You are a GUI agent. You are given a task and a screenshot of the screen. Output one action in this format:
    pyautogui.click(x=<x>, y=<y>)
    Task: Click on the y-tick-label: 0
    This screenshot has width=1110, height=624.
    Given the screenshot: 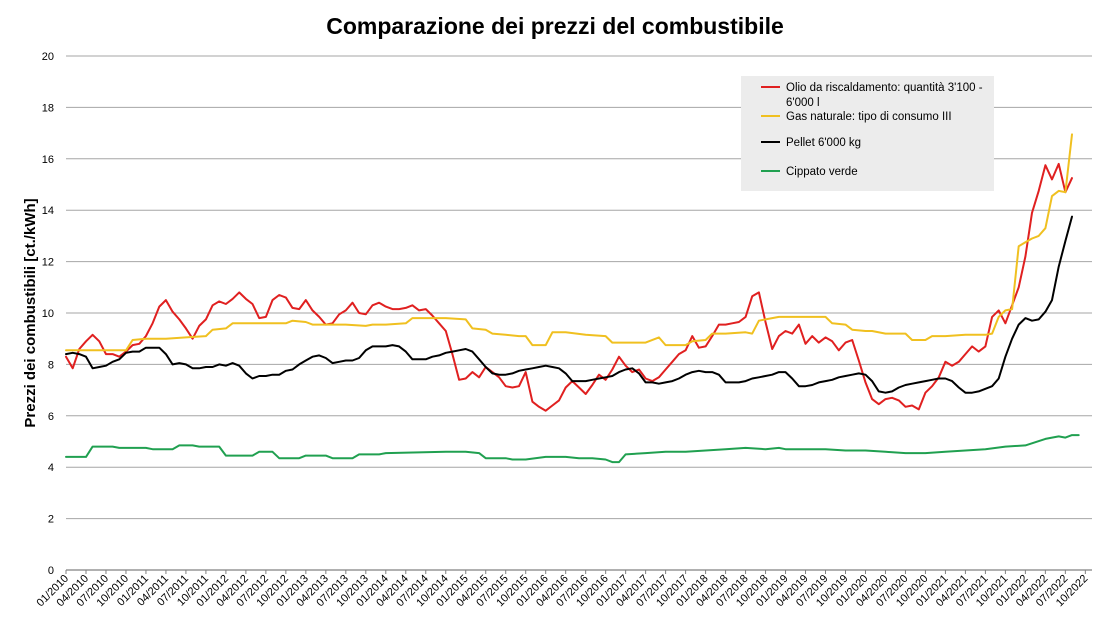 What is the action you would take?
    pyautogui.click(x=51, y=571)
    